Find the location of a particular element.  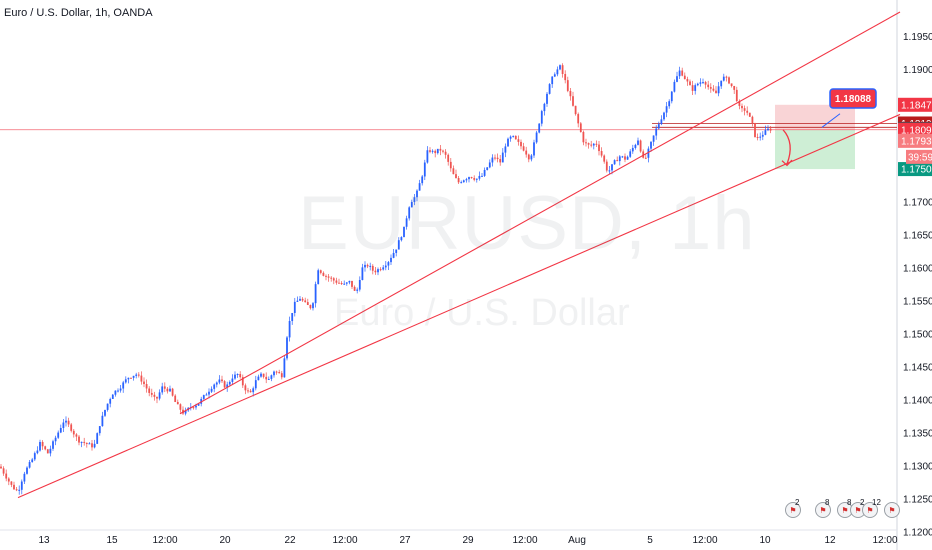

time-tick-label: Aug is located at coordinates (577, 540).